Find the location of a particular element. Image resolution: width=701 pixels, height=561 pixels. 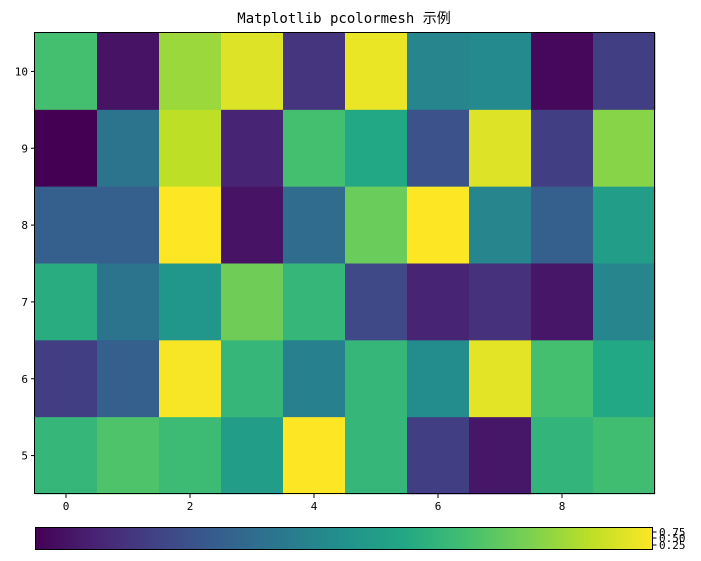

y-tick-label: 8 is located at coordinates (24, 225).